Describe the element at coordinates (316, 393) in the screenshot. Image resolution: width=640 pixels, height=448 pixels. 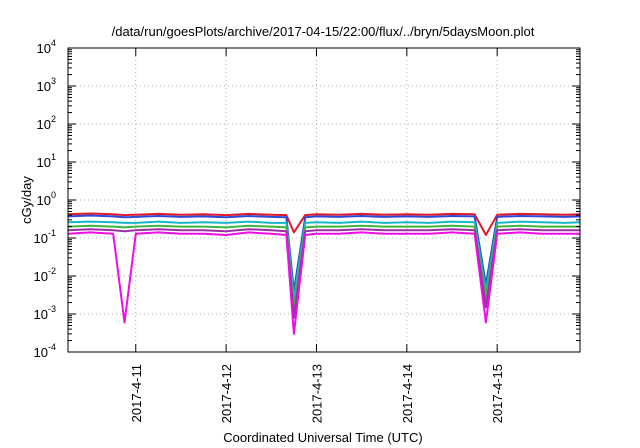
I see `x-tick-label: 2017-4-13` at that location.